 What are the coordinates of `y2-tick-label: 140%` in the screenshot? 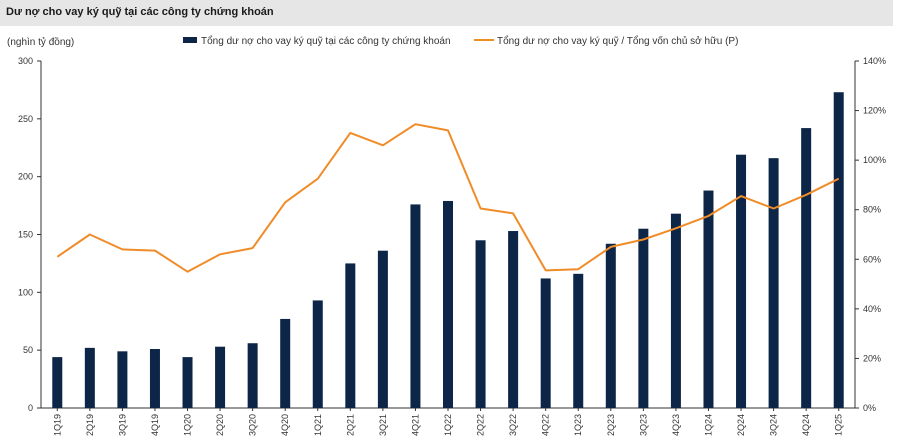 It's located at (874, 61).